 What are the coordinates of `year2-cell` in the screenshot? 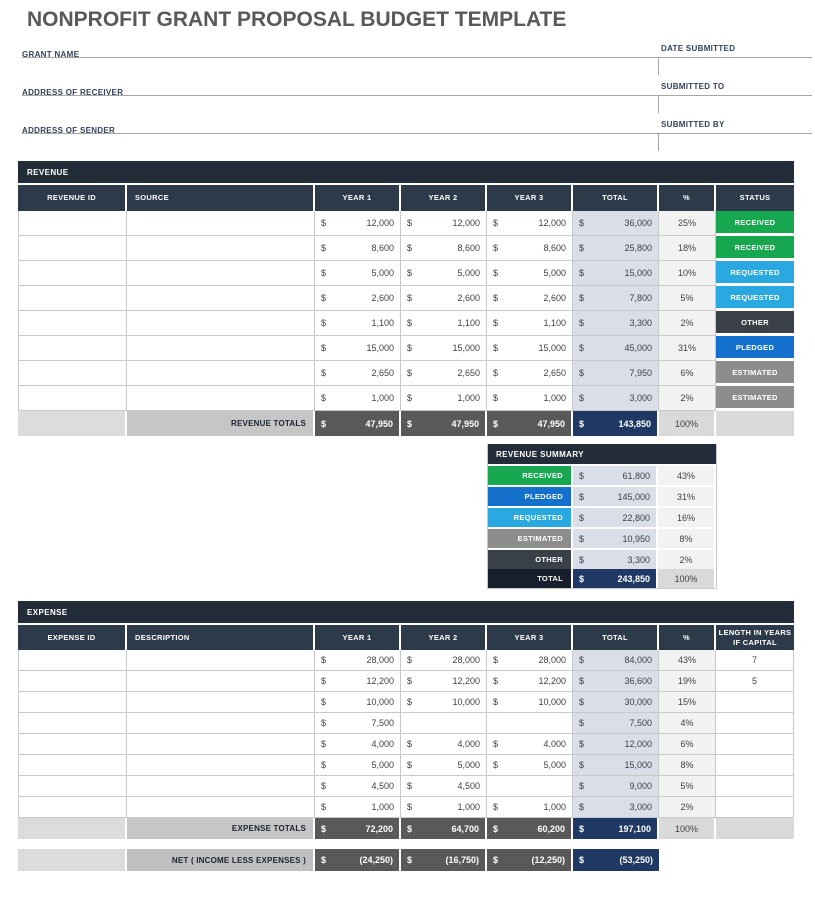 It's located at (444, 723).